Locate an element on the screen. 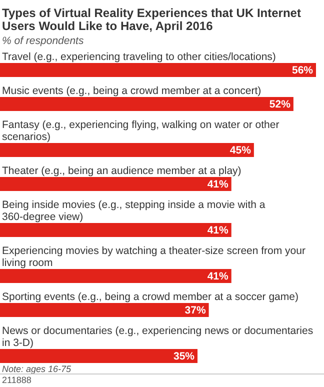 This screenshot has width=324, height=387. data-label: 37% is located at coordinates (195, 310).